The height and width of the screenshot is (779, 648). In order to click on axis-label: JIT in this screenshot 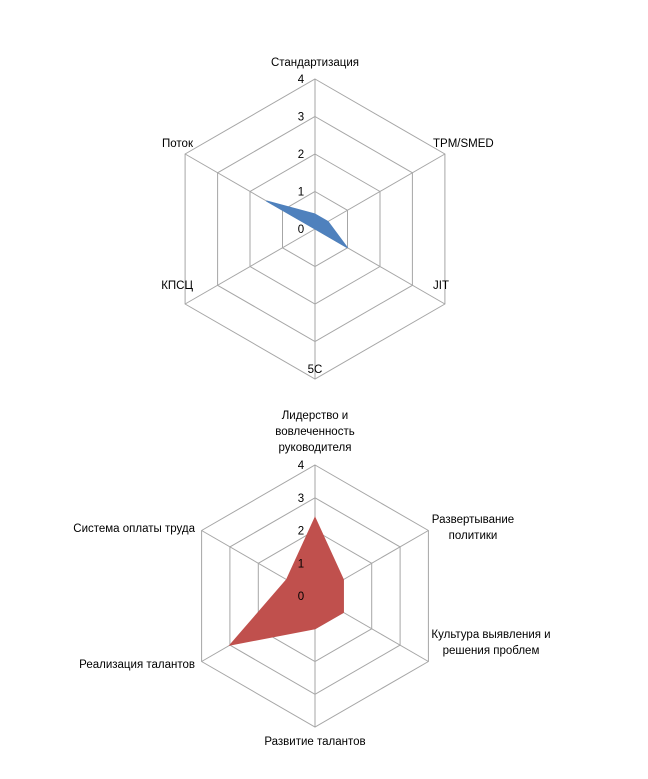, I will do `click(441, 286)`.